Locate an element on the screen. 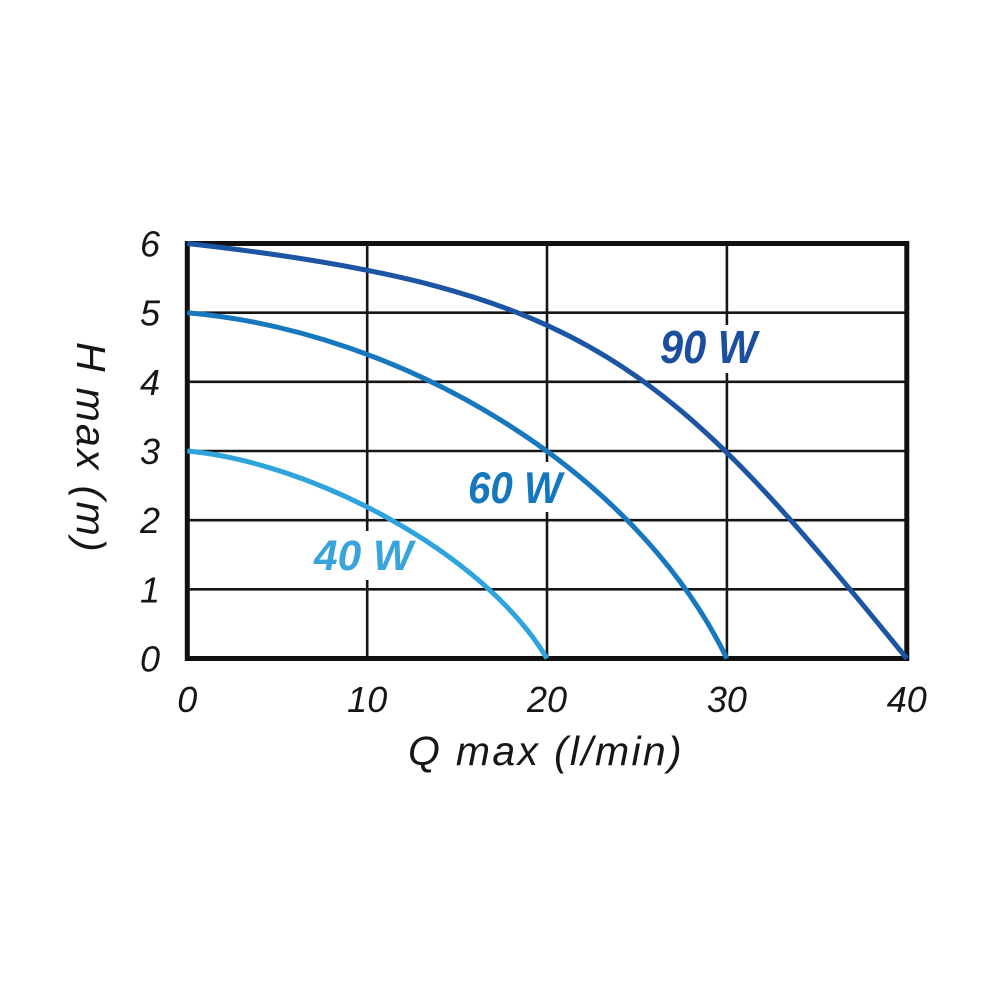 The width and height of the screenshot is (1000, 1000). svg-text: 1 is located at coordinates (150, 589).